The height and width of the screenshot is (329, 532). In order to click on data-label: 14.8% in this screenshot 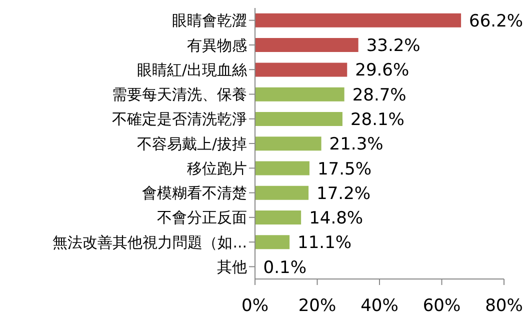, I will do `click(336, 218)`.